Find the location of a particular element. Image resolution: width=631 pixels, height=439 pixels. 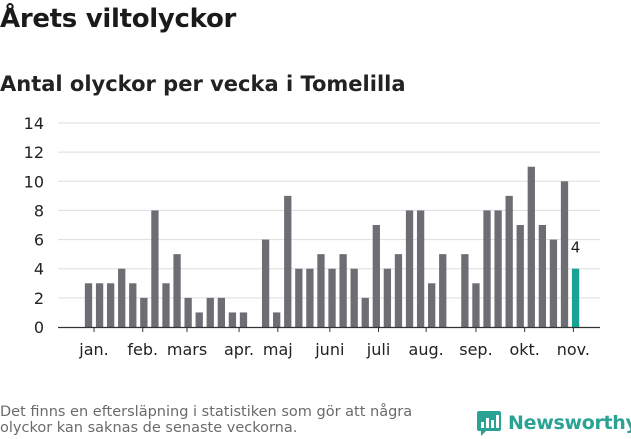

newsworthy-logo: Newsworthy is located at coordinates (553, 423).